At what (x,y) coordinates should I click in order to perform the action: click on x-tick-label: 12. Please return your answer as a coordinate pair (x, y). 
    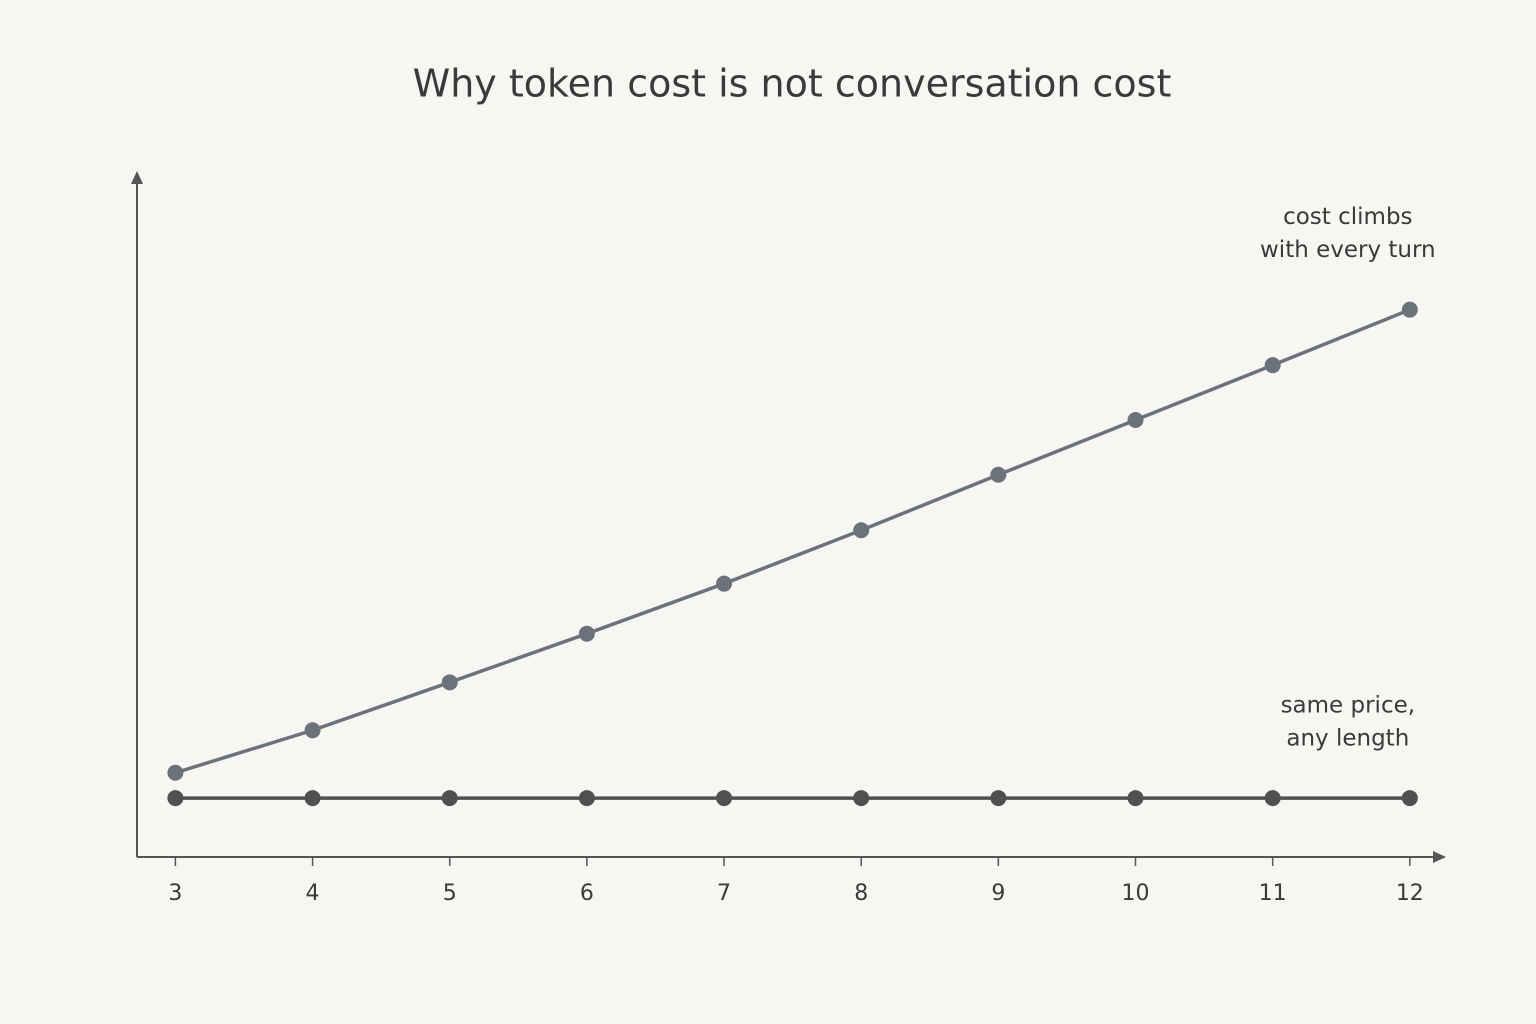
    Looking at the image, I should click on (1410, 893).